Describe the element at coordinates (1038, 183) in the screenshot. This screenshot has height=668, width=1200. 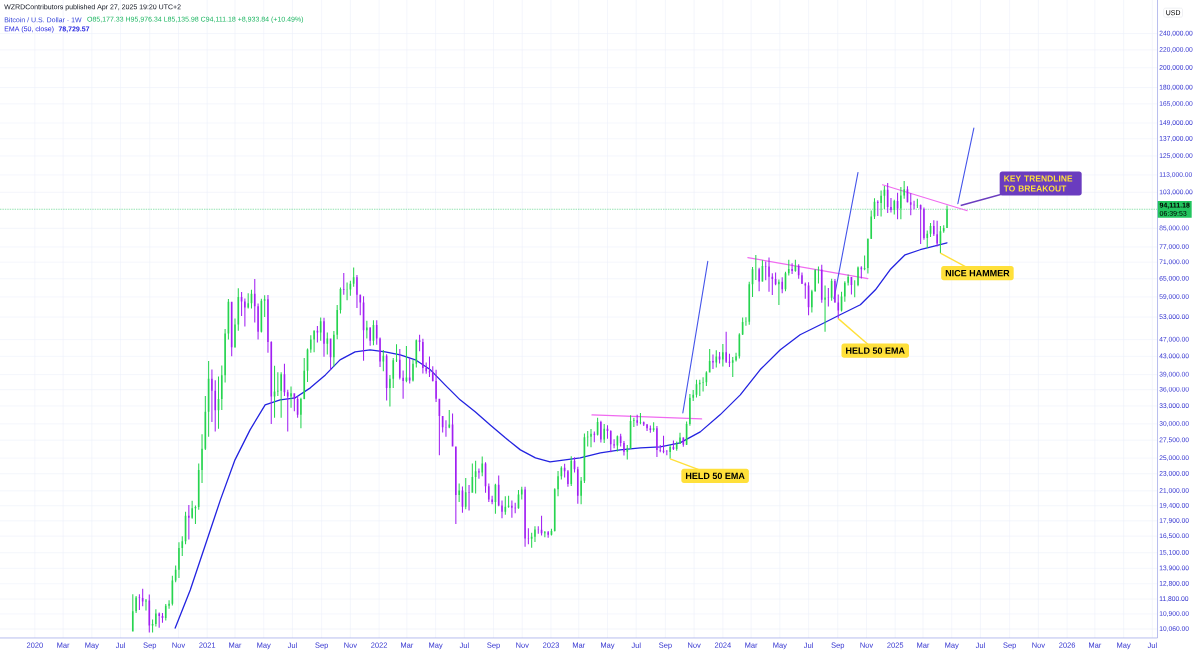
I see `annotation: KEY TRENDLINE TO BREAKOUT` at that location.